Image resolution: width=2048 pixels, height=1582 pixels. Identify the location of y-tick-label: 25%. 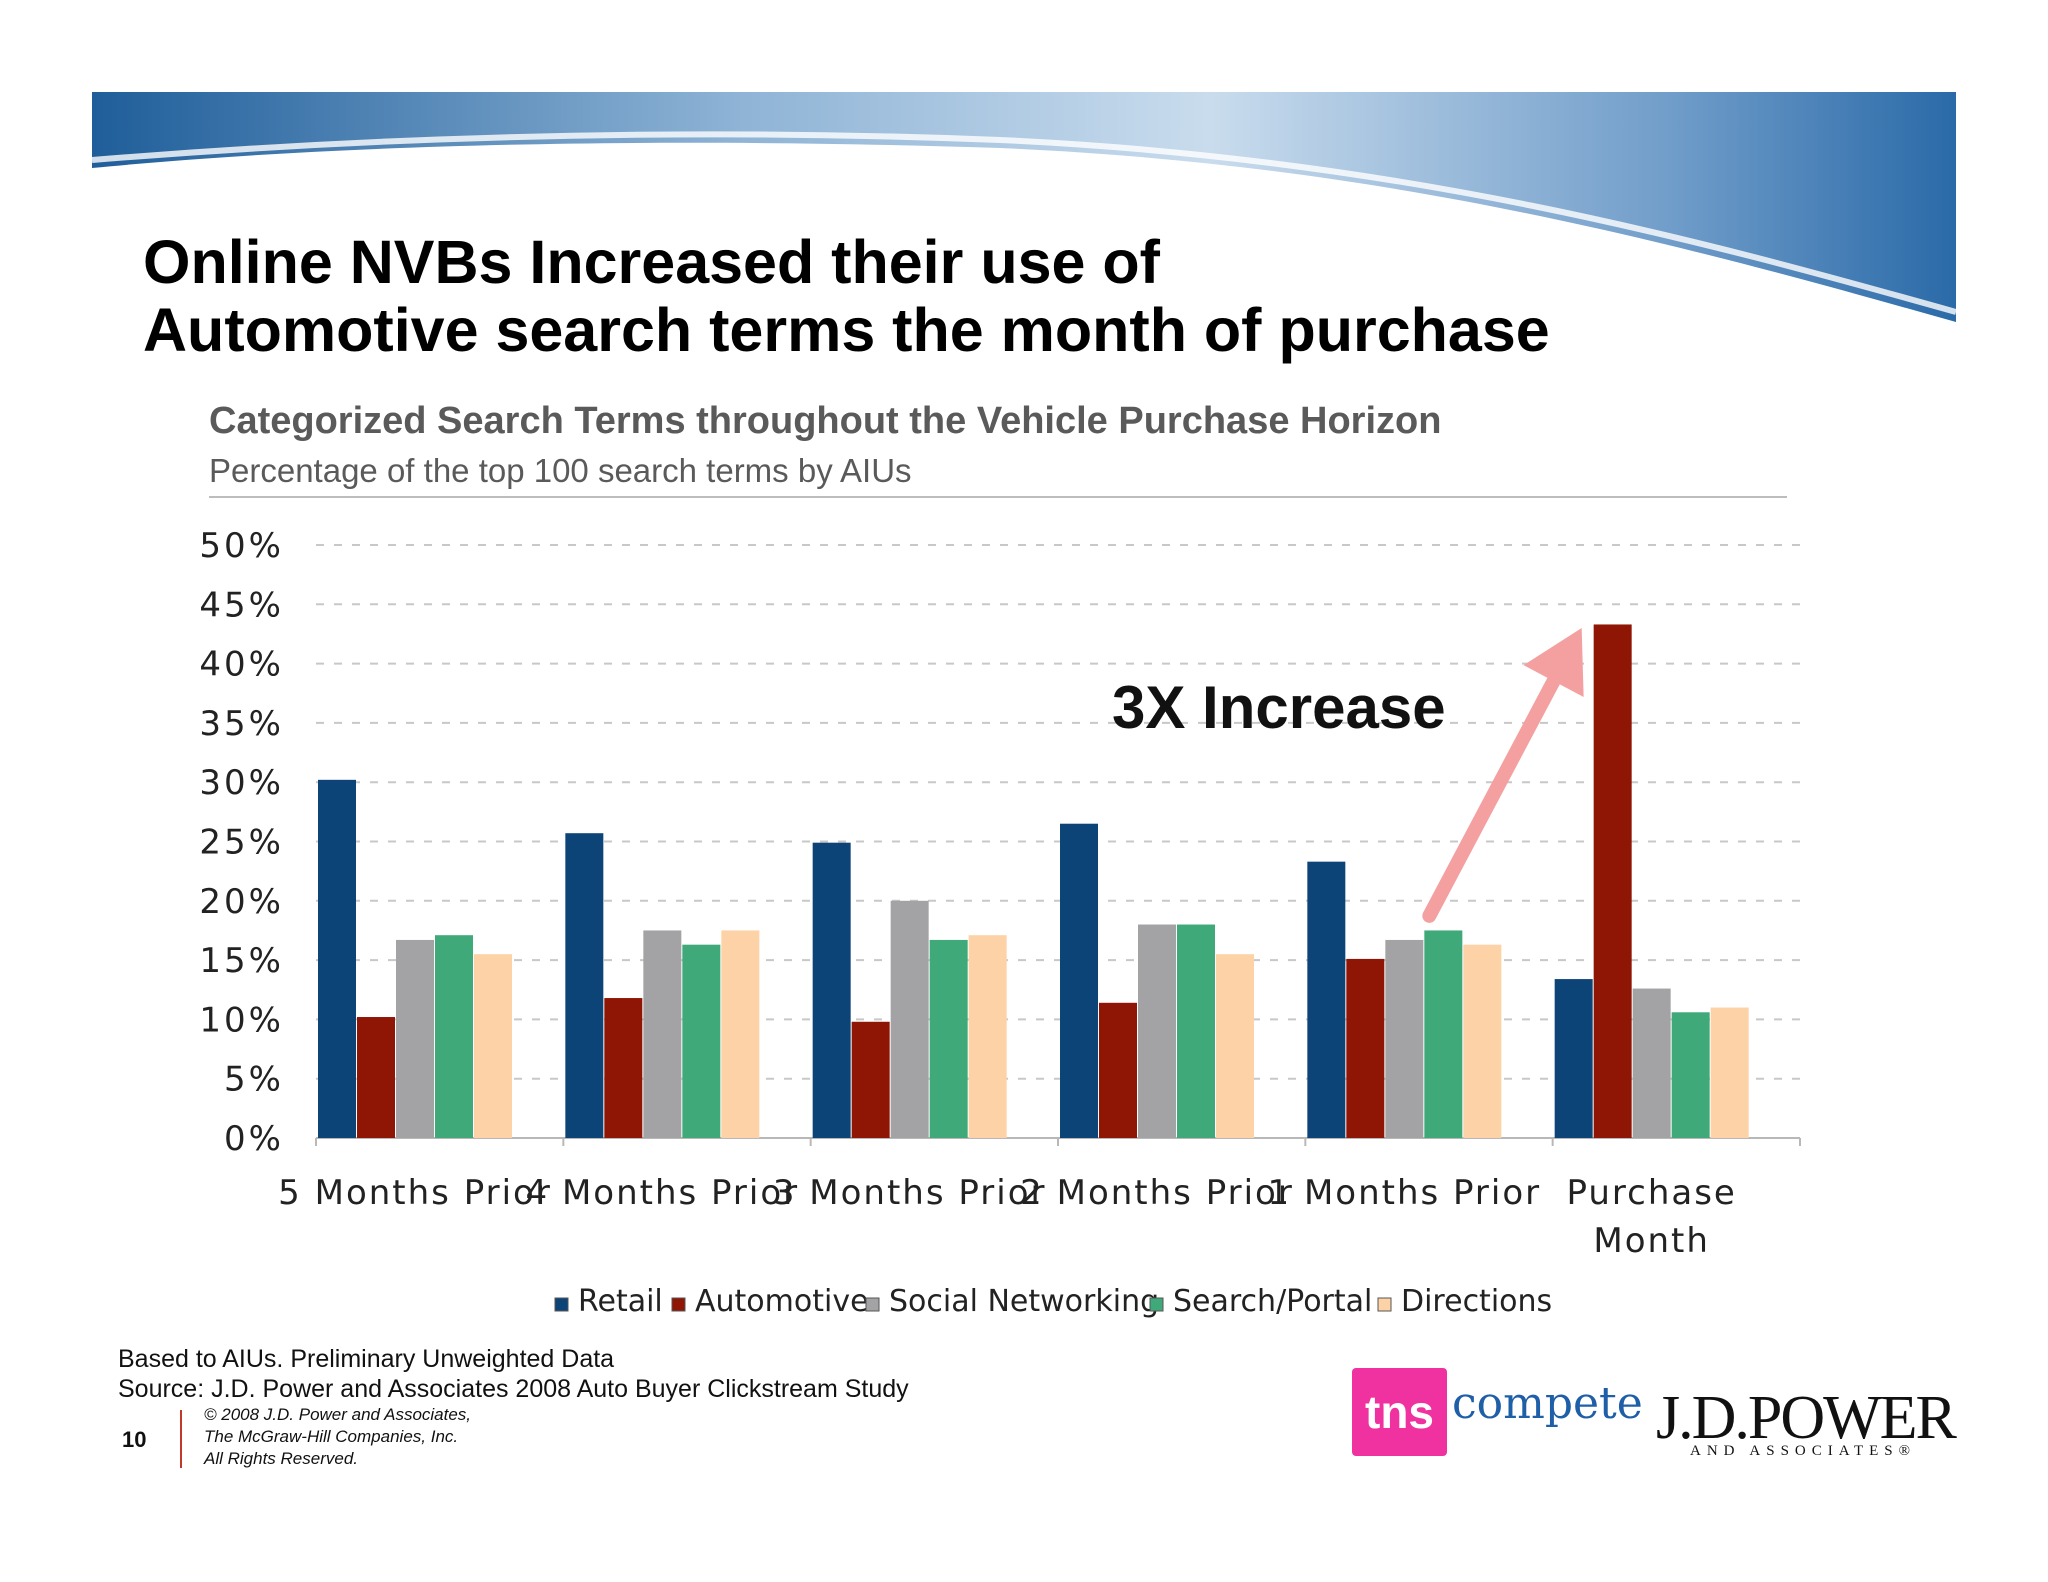
(241, 843).